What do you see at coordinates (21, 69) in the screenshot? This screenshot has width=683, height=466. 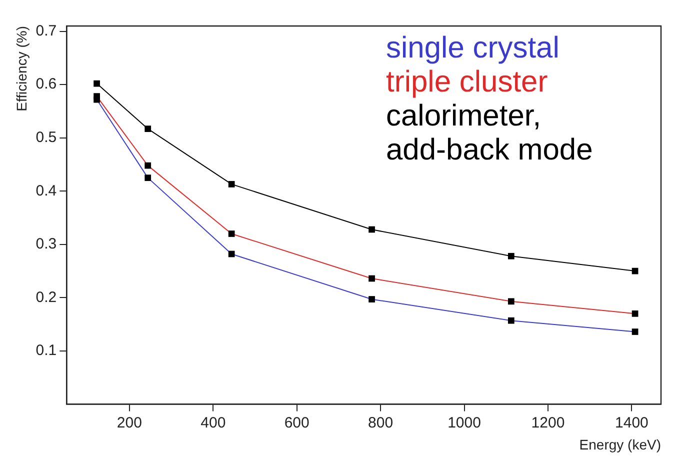 I see `y-axis-title: Efficiency (%)` at bounding box center [21, 69].